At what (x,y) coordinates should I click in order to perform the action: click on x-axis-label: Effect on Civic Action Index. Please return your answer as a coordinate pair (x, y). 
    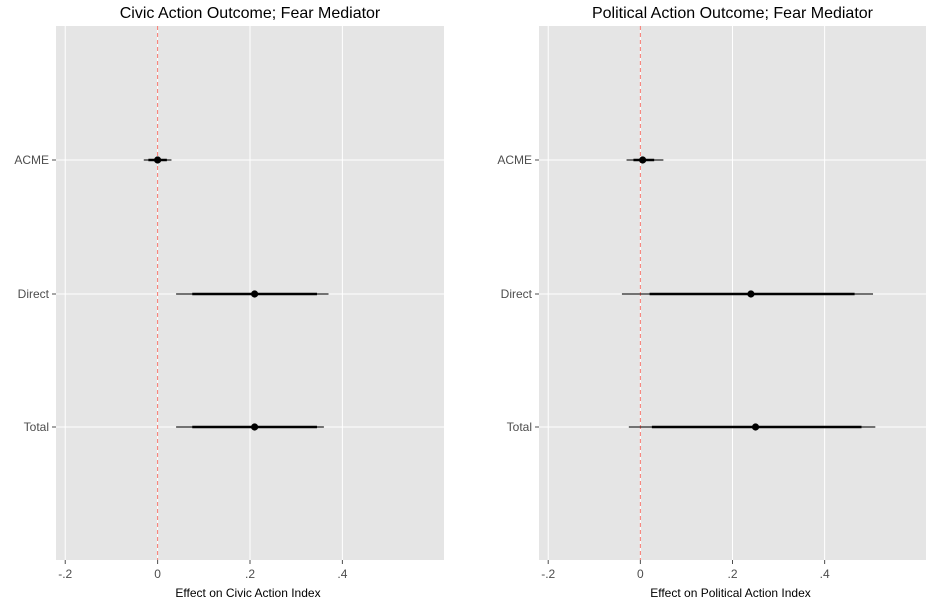
    Looking at the image, I should click on (247, 593).